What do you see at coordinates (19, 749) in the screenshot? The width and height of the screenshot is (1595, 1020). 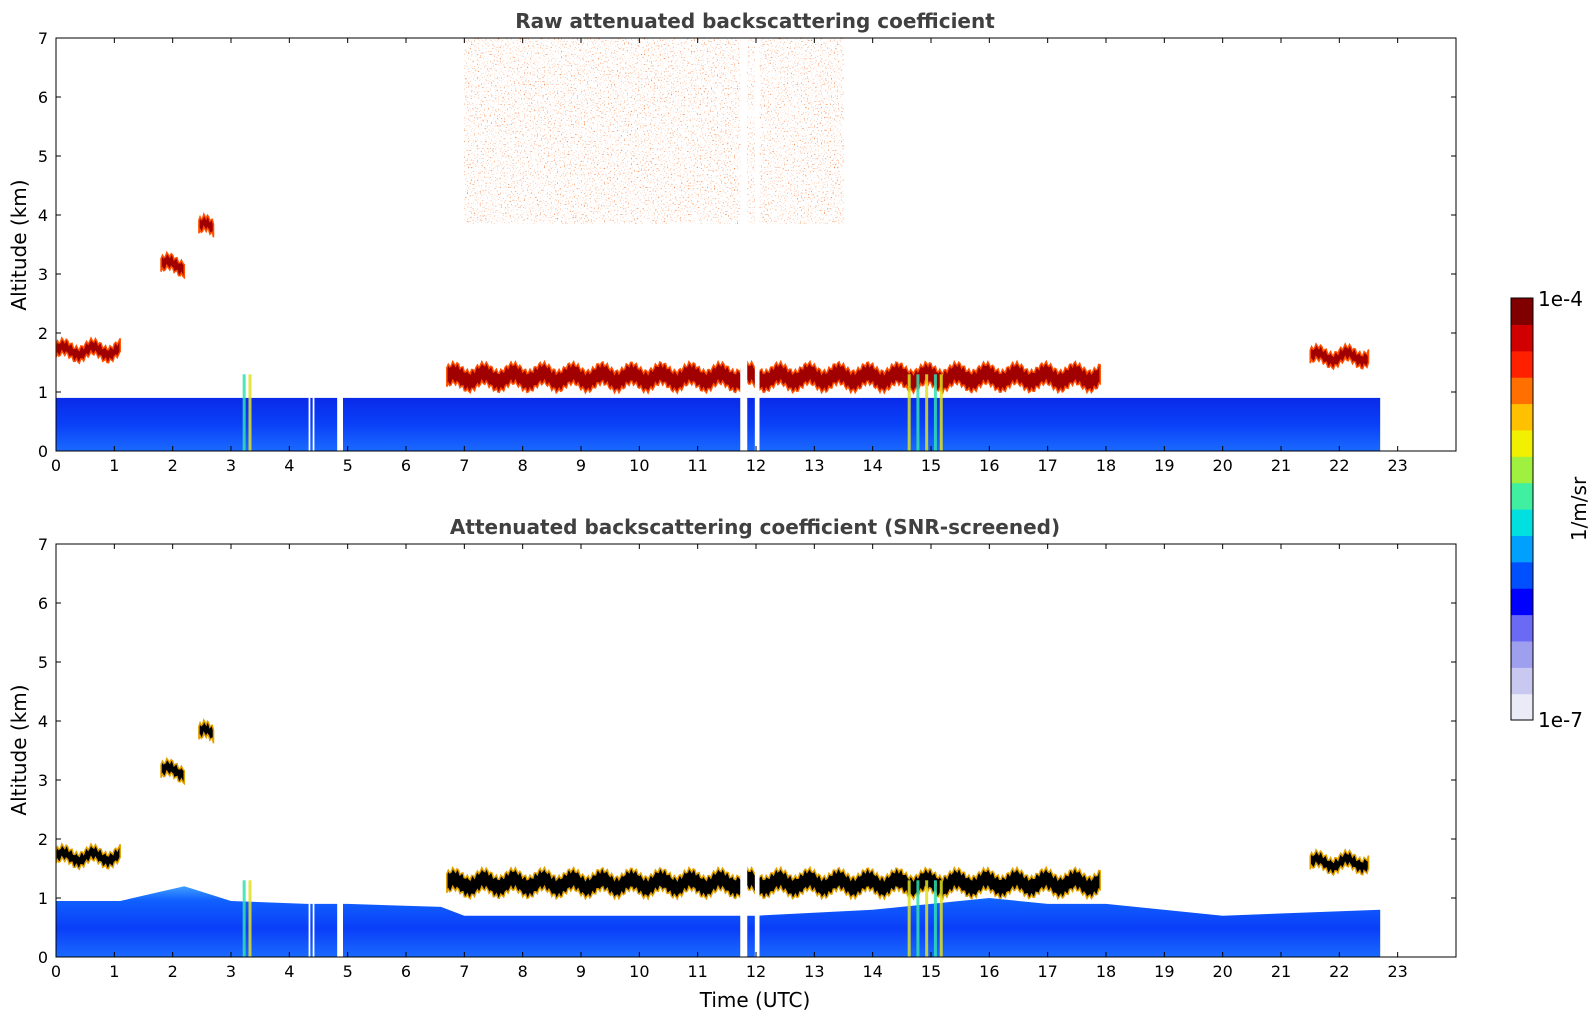 I see `panel-screened-ylabel: Altitude (km)` at bounding box center [19, 749].